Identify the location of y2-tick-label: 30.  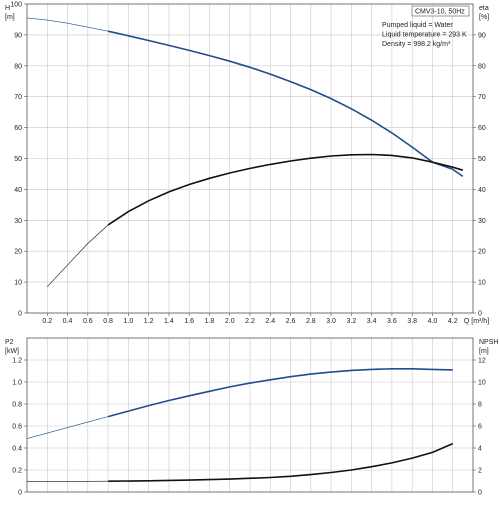
(482, 221).